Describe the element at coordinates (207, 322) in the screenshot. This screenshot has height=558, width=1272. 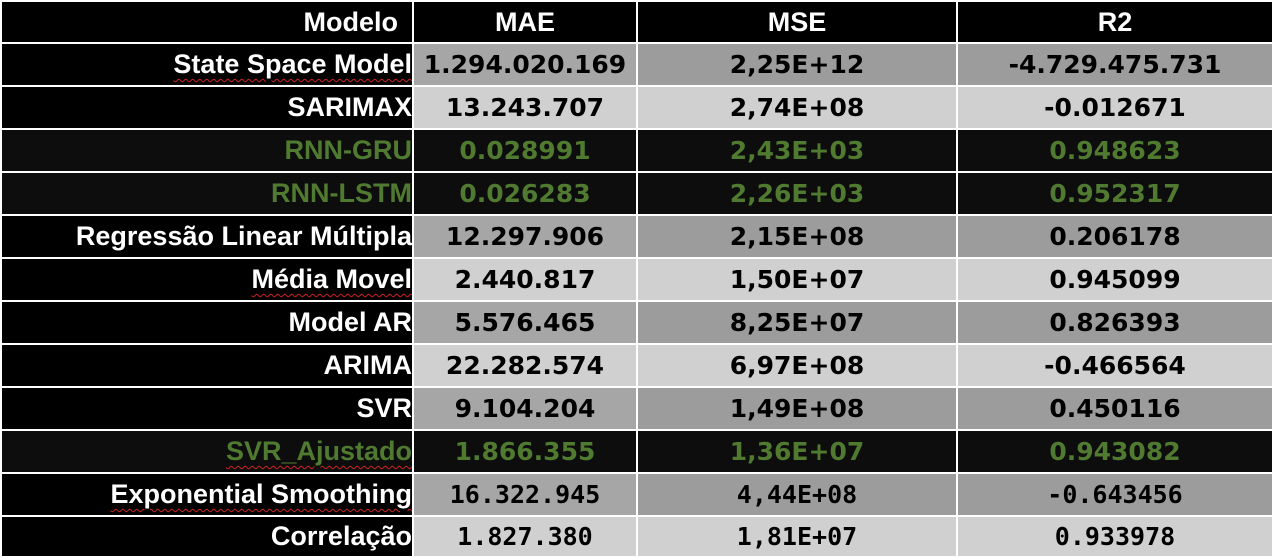
I see `model-name: Model AR` at that location.